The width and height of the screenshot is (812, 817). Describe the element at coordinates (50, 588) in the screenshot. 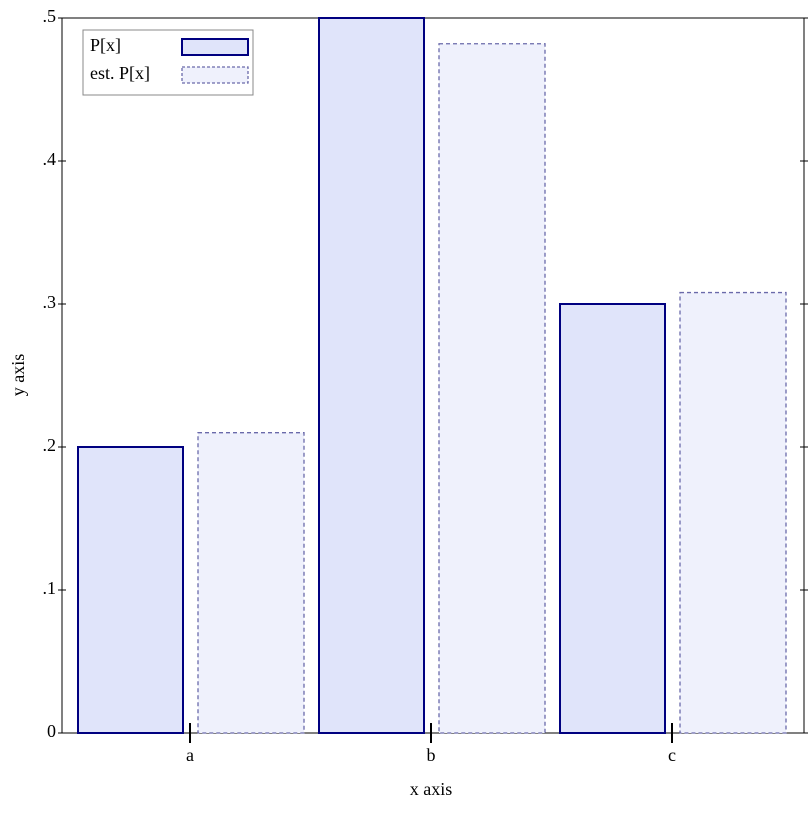

I see `y-tick-label: .1` at that location.